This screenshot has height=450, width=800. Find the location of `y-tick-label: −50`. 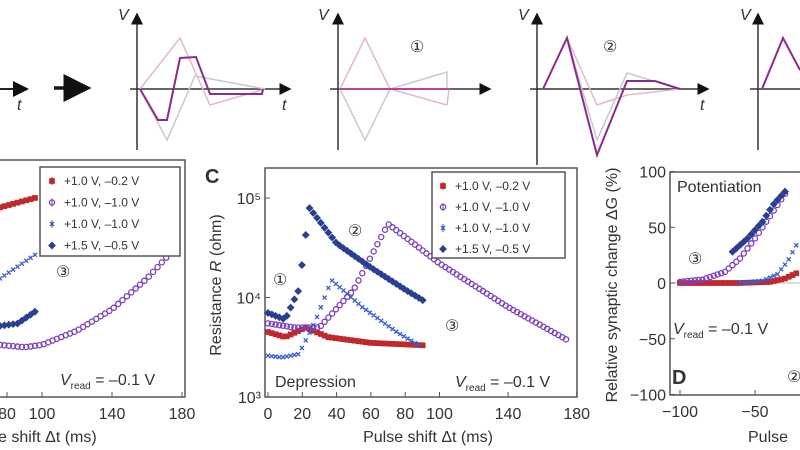

y-tick-label: −50 is located at coordinates (652, 340).